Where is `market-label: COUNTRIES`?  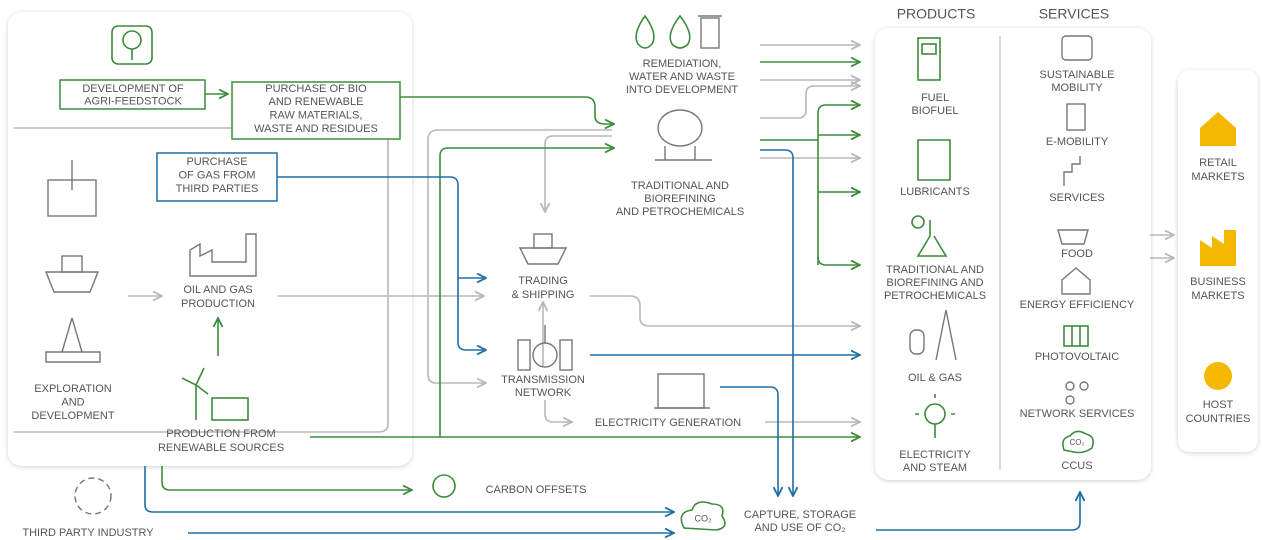
market-label: COUNTRIES is located at coordinates (1218, 419).